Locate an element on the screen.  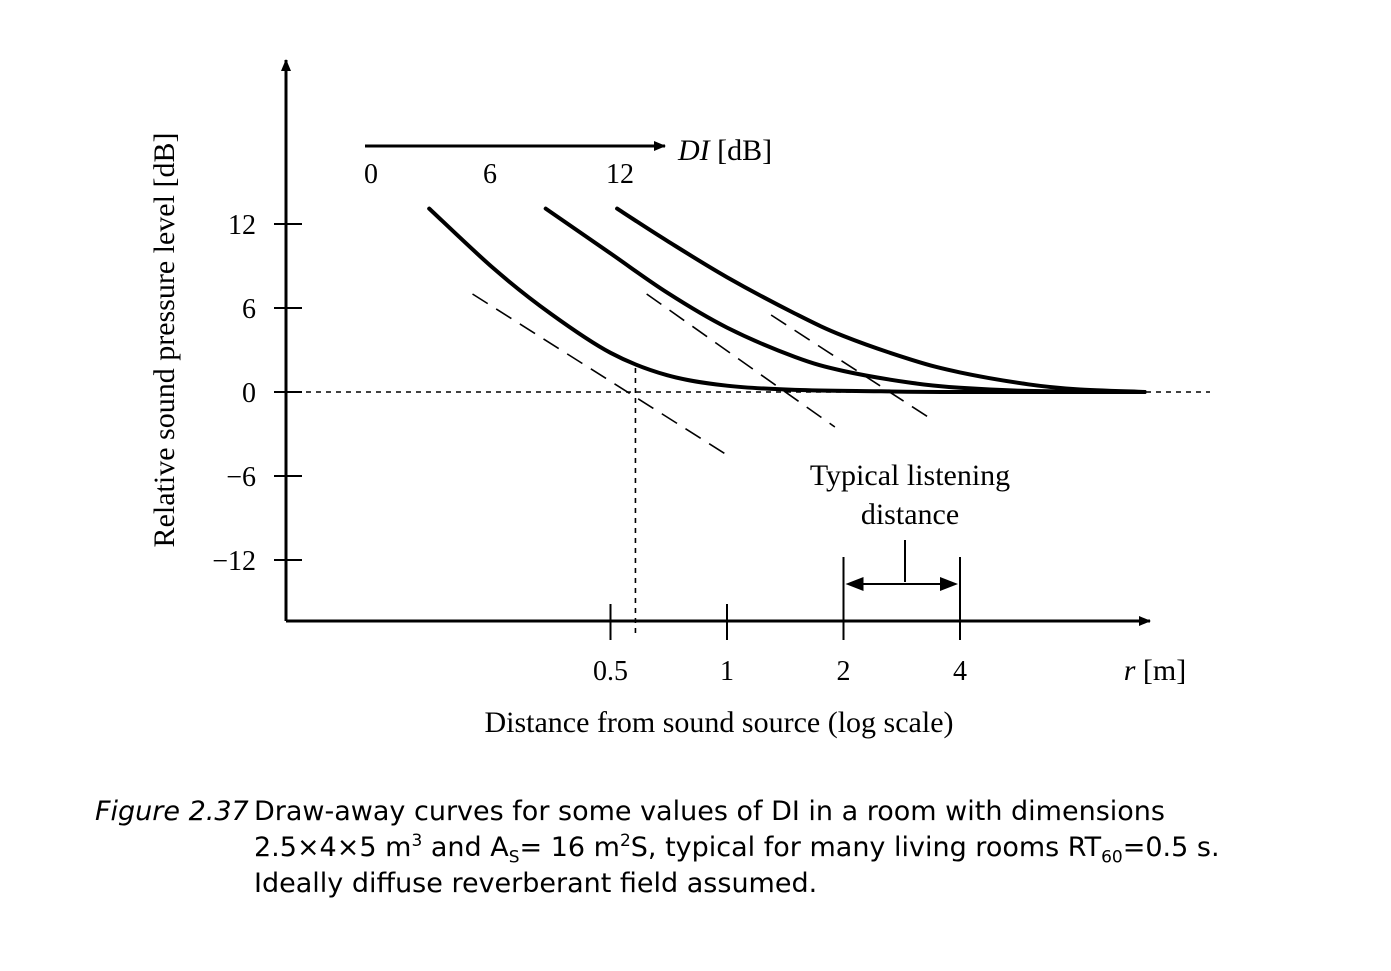
x-tick-label: 0.5 is located at coordinates (610, 671).